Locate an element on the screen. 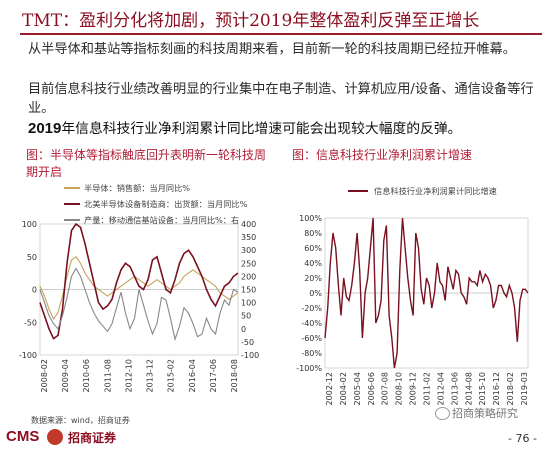 This screenshot has width=550, height=451. chart1-left-tick-label: 50 is located at coordinates (32, 257).